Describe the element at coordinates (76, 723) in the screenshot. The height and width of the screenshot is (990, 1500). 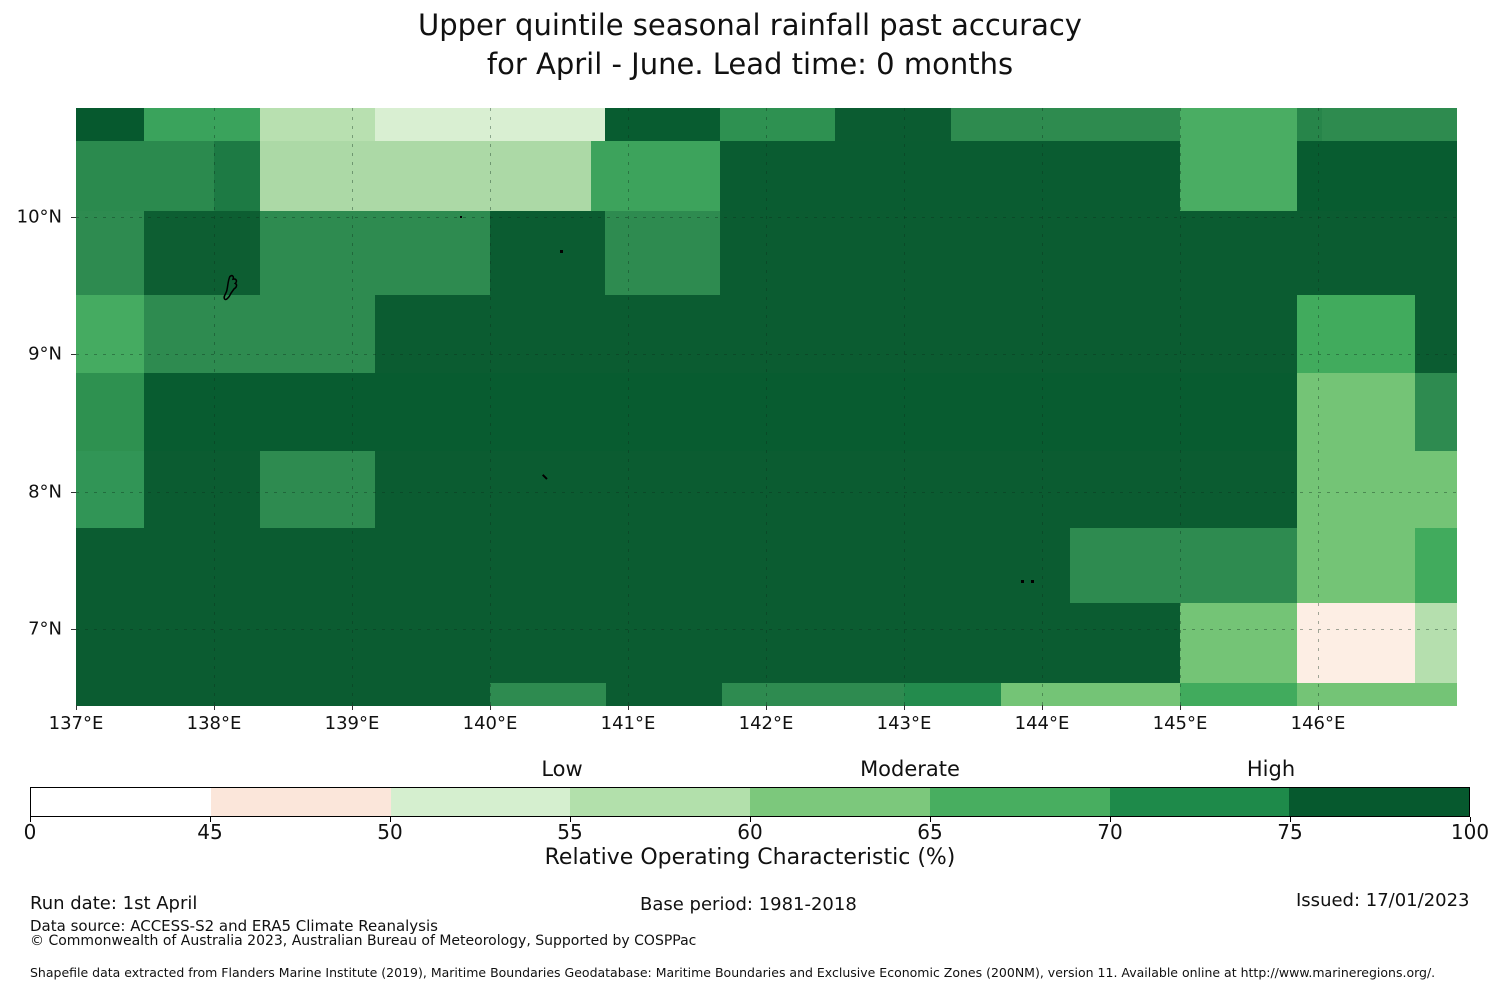
I see `x-axis-tick-label: 137°E` at that location.